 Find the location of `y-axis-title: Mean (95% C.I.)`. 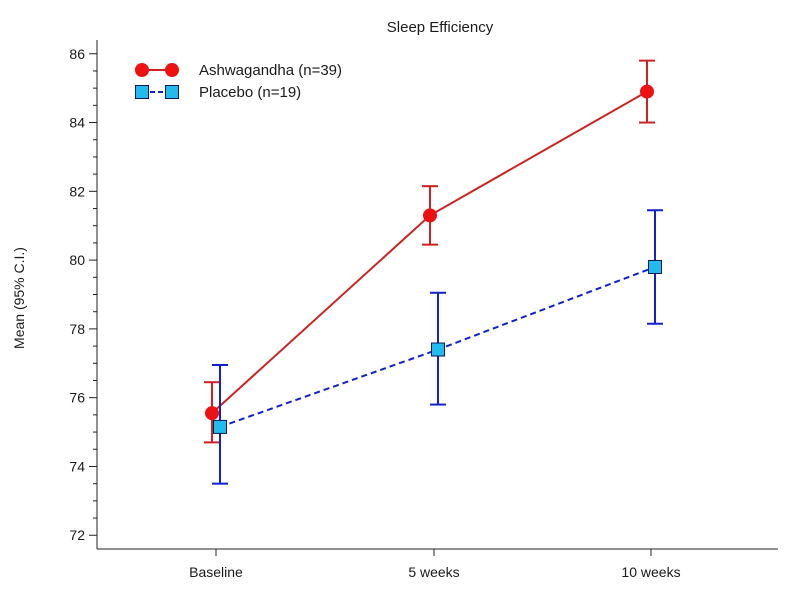

y-axis-title: Mean (95% C.I.) is located at coordinates (19, 298).